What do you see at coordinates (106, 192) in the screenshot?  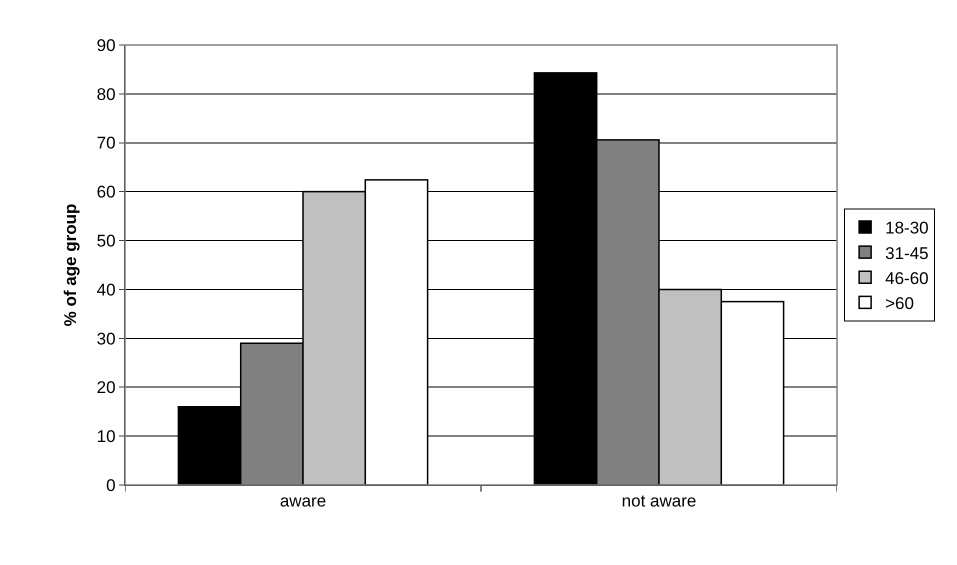 I see `y-tick-label: 60` at bounding box center [106, 192].